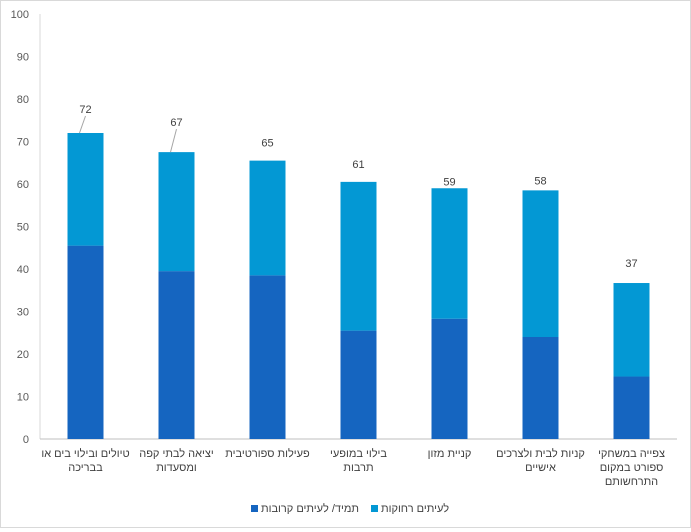 The height and width of the screenshot is (532, 691). What do you see at coordinates (449, 182) in the screenshot?
I see `total-data-label: 59` at bounding box center [449, 182].